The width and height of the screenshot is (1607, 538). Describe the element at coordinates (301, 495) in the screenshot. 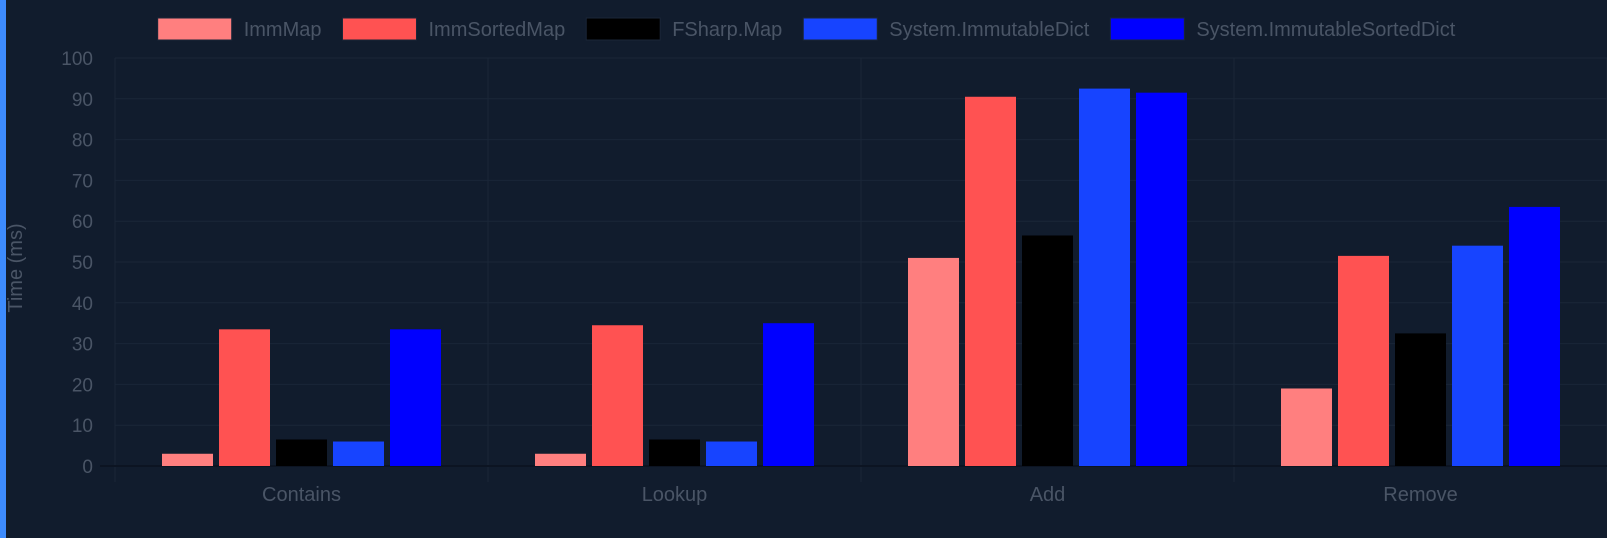

I see `x-tick-label: Contains` at that location.